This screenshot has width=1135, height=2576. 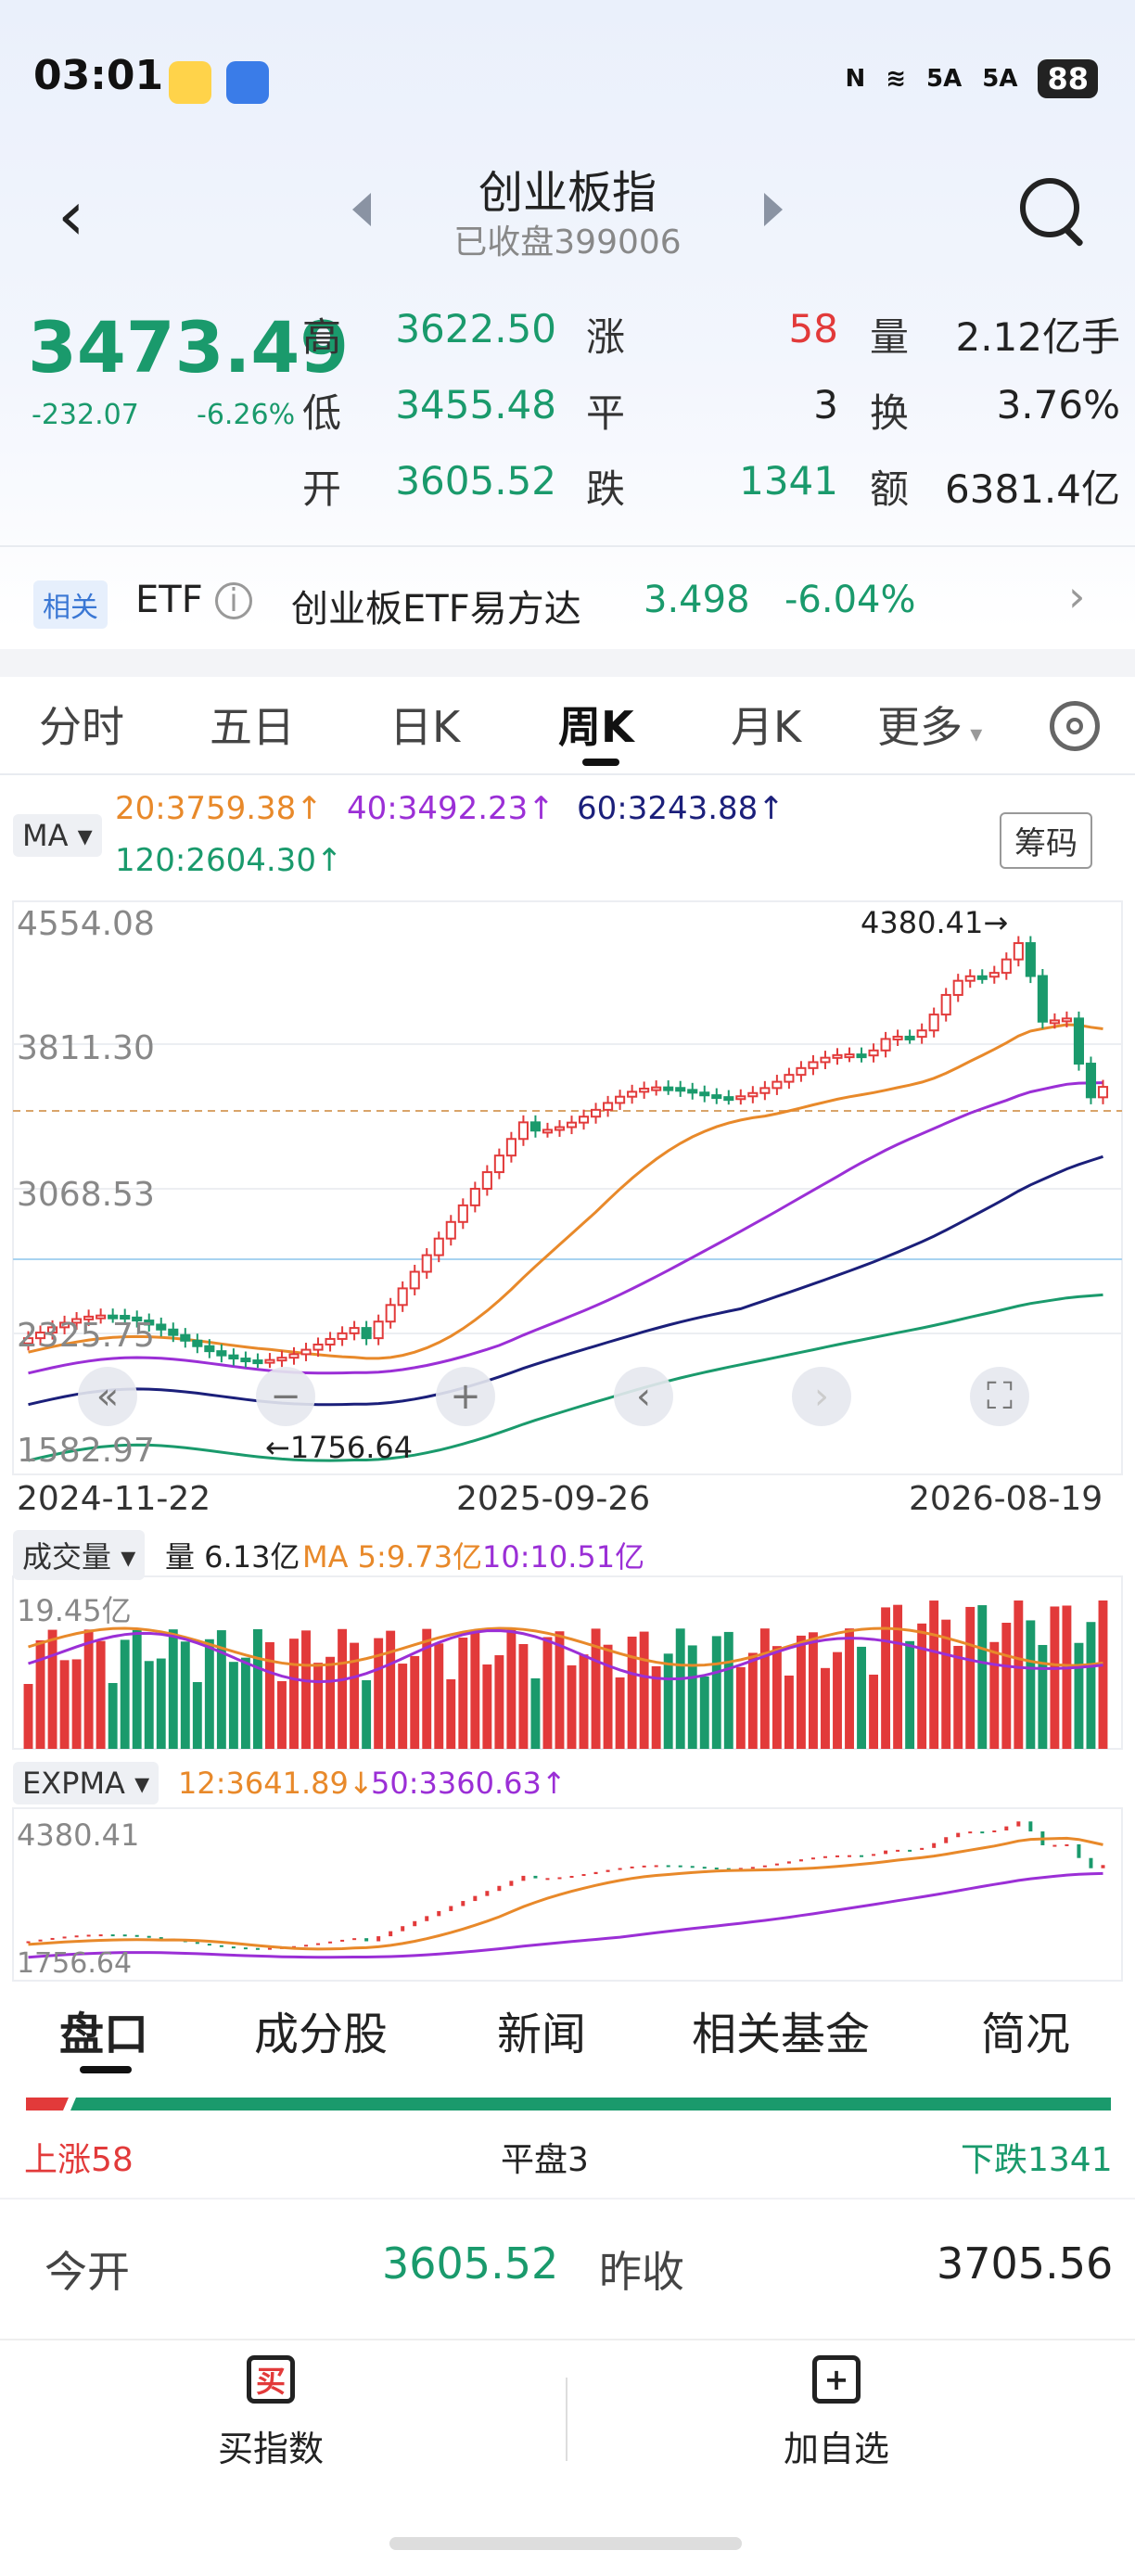 What do you see at coordinates (890, 337) in the screenshot?
I see `volume-label: 量` at bounding box center [890, 337].